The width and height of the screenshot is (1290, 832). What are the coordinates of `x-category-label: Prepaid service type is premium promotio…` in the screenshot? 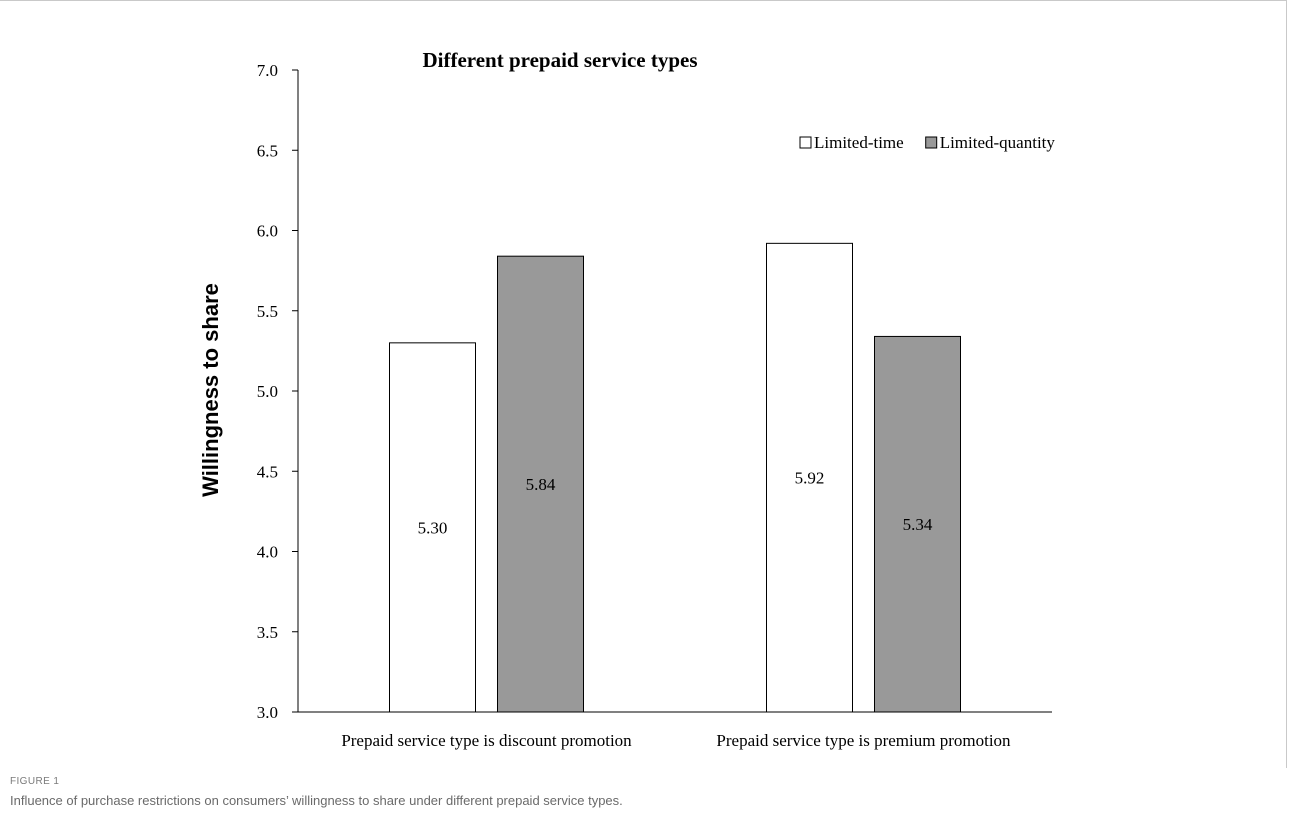 It's located at (863, 740).